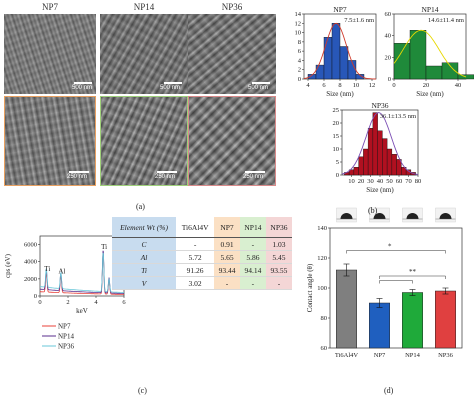  What do you see at coordinates (336, 136) in the screenshot?
I see `y-tick-label: 15` at bounding box center [336, 136].